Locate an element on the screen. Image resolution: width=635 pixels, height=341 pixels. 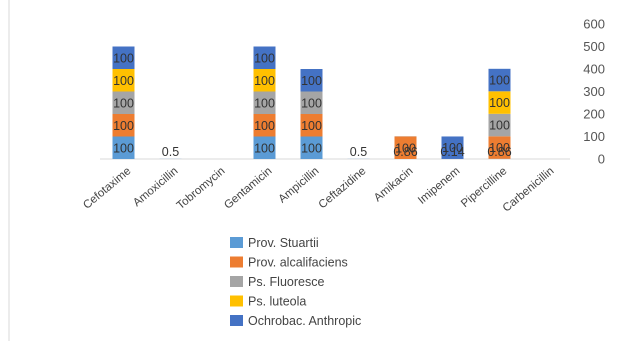
y-tick-label: 200 is located at coordinates (594, 114).